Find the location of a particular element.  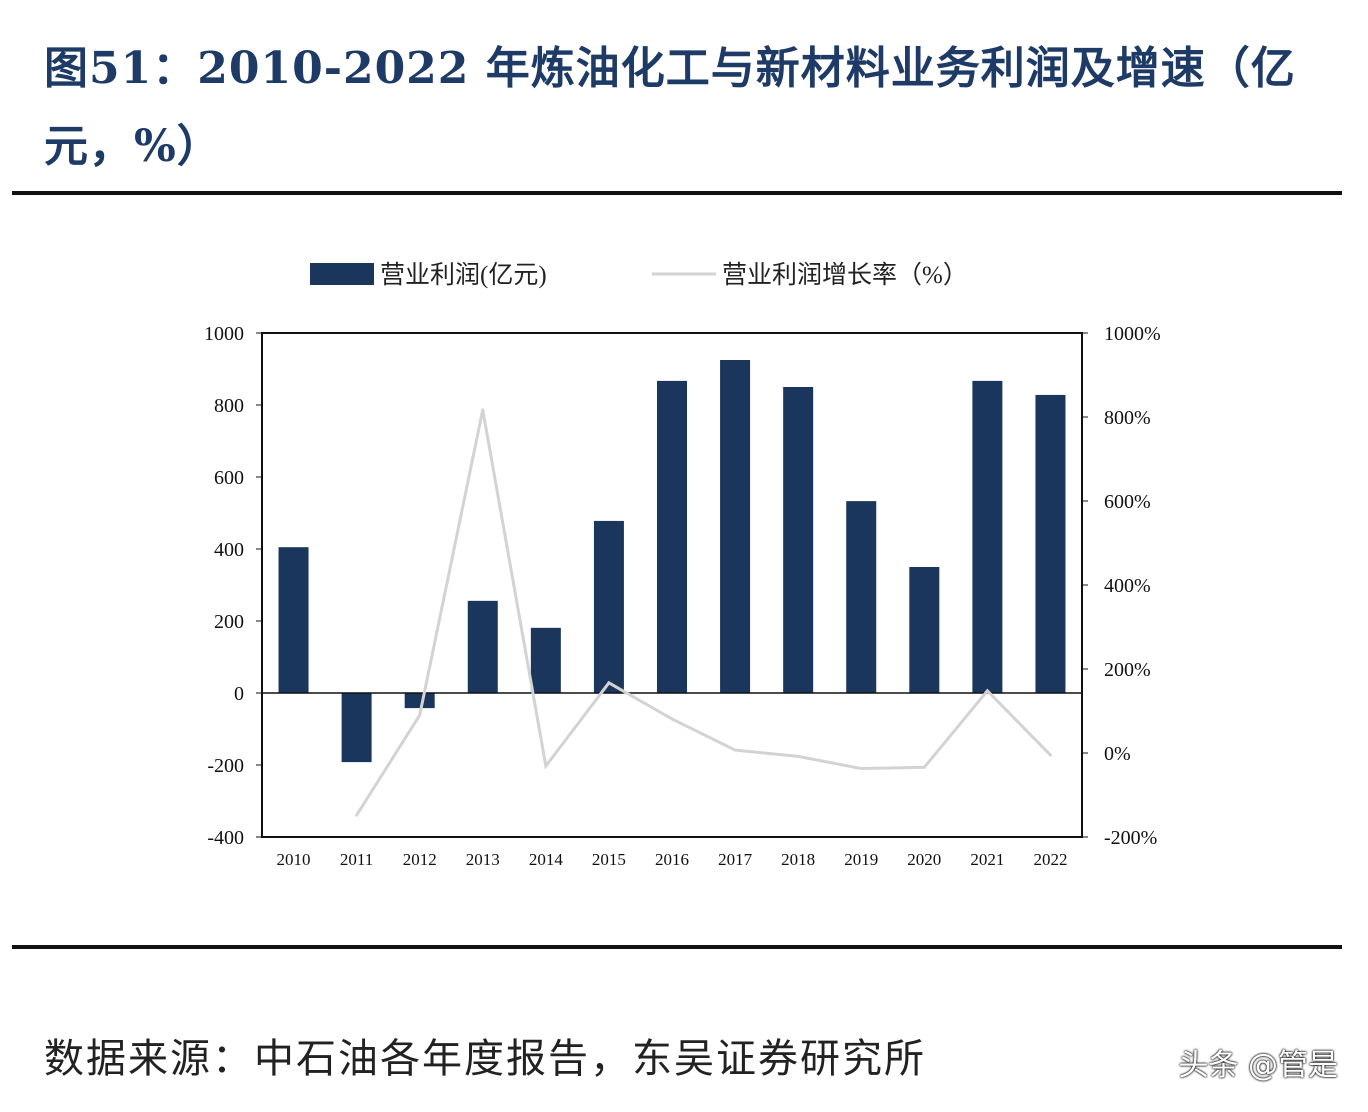

chart-title: 图51：2010-2022 年炼油化工与新材料业务利润及增速（亿元，%） is located at coordinates (670, 107).